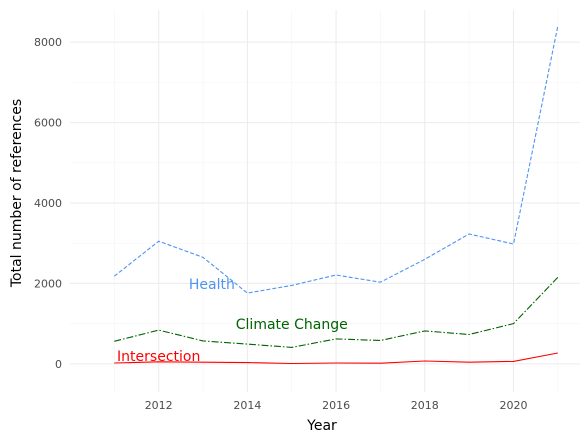 This screenshot has width=587, height=443. Describe the element at coordinates (212, 285) in the screenshot. I see `health-series-label: Health` at that location.